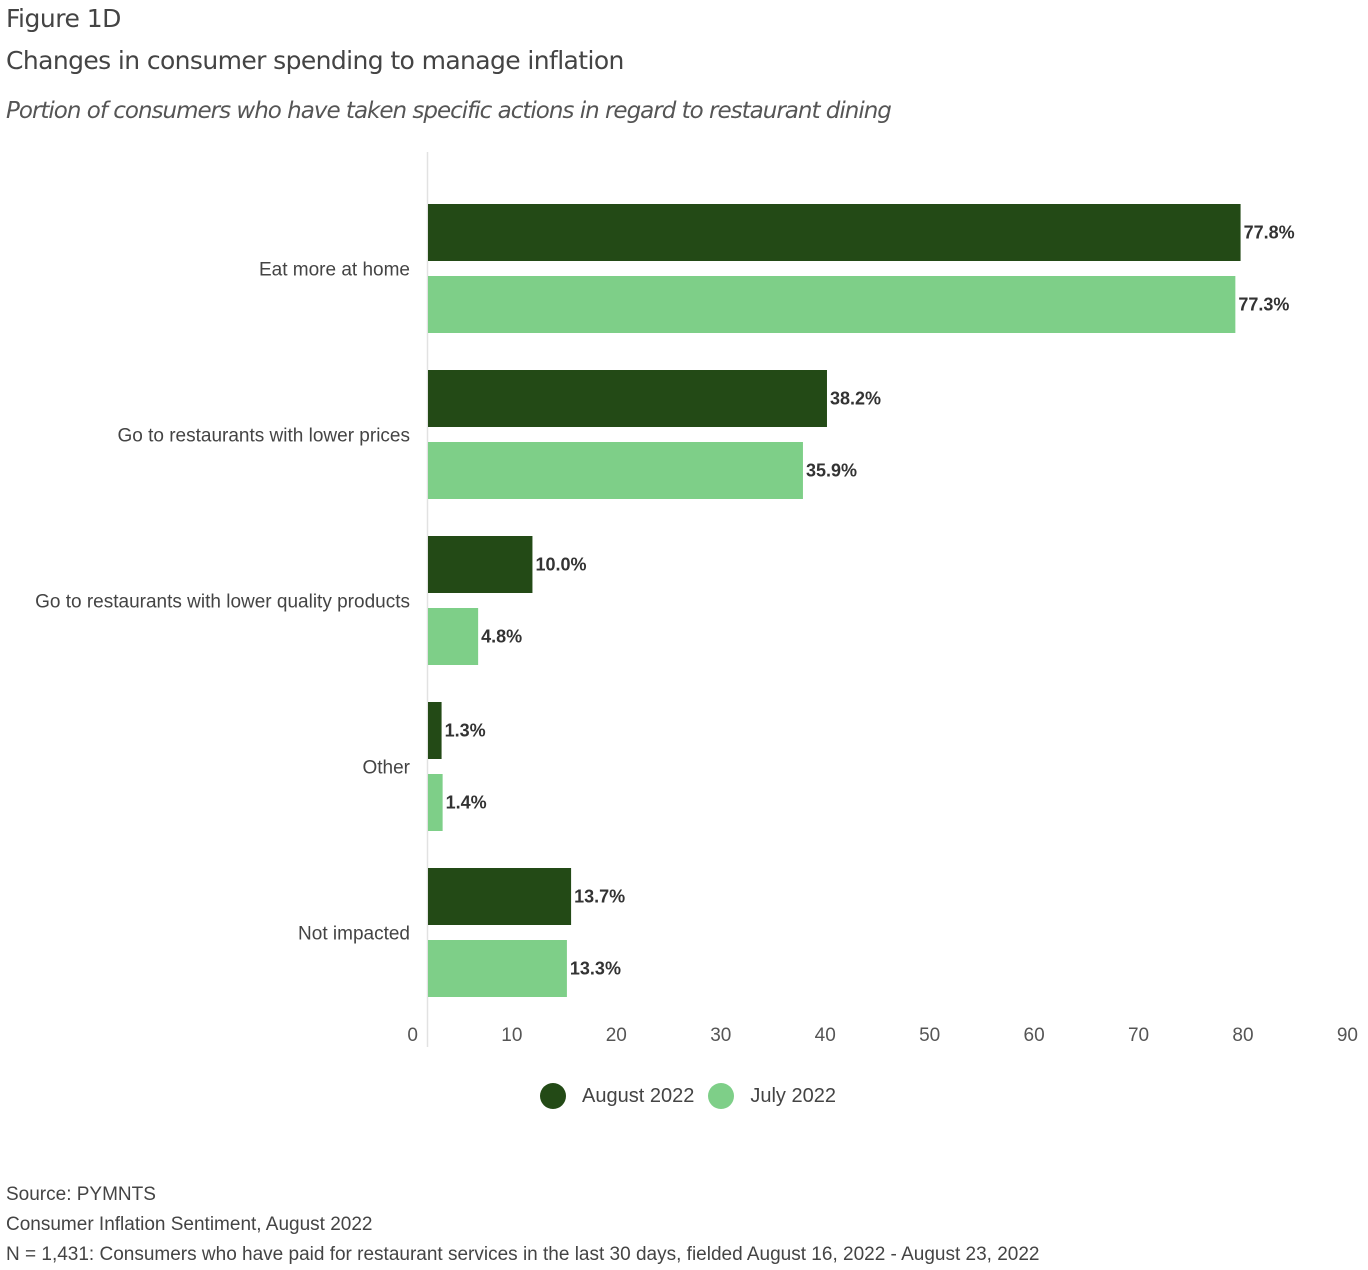 Image resolution: width=1368 pixels, height=1270 pixels. Describe the element at coordinates (1034, 1035) in the screenshot. I see `x-tick-label: 60` at that location.